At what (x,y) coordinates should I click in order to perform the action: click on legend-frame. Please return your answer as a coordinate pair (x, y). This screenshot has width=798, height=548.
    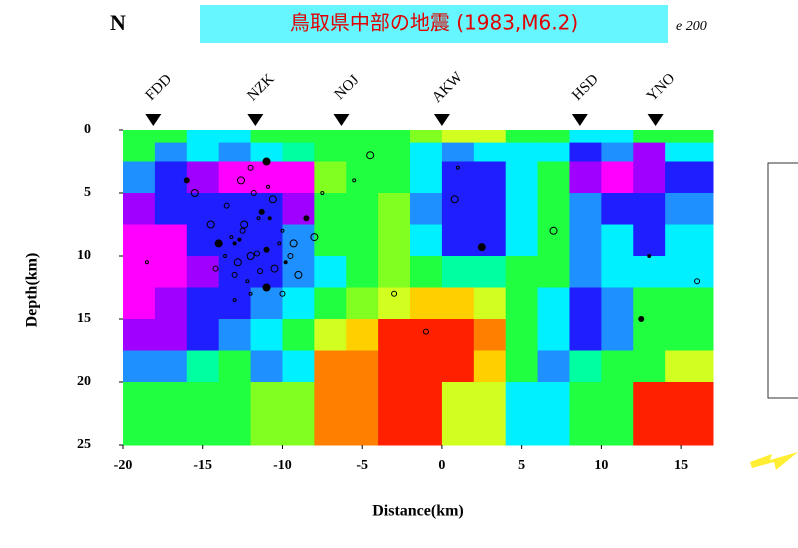
    Looking at the image, I should click on (782, 280).